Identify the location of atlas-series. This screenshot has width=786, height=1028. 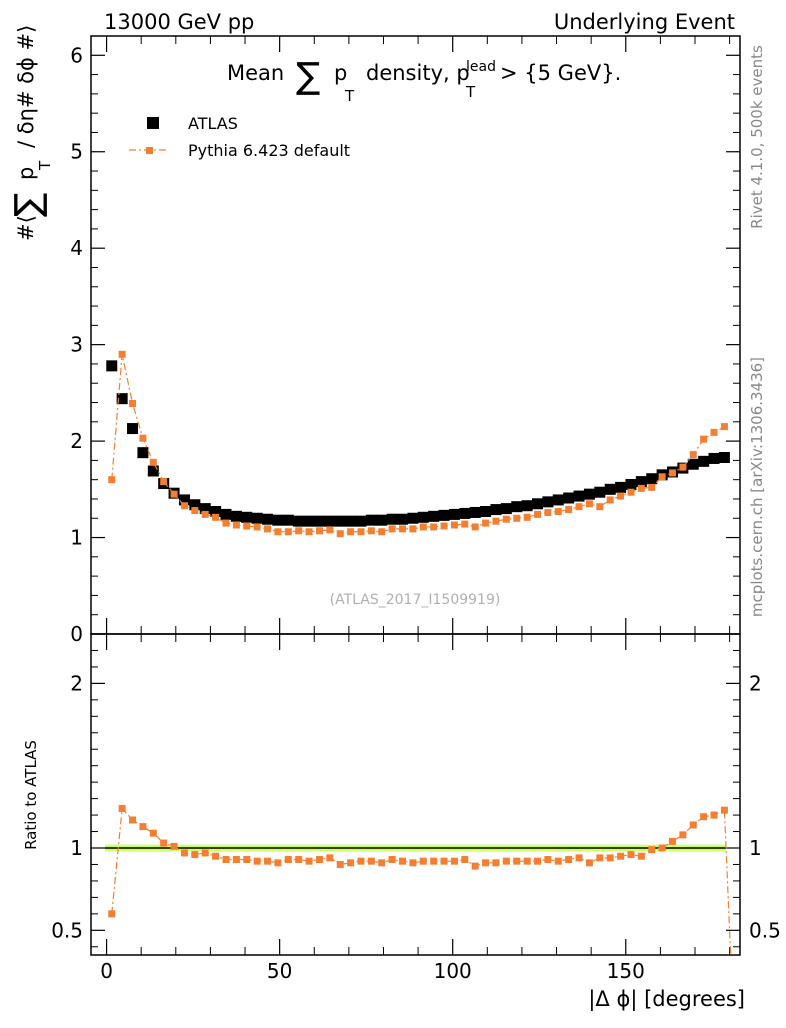
(418, 443).